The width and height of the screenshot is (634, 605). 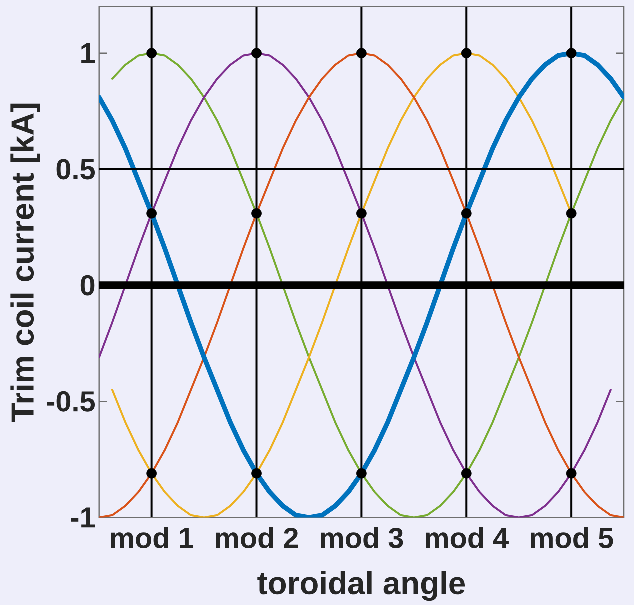 What do you see at coordinates (87, 285) in the screenshot?
I see `y-tick-label: 0` at bounding box center [87, 285].